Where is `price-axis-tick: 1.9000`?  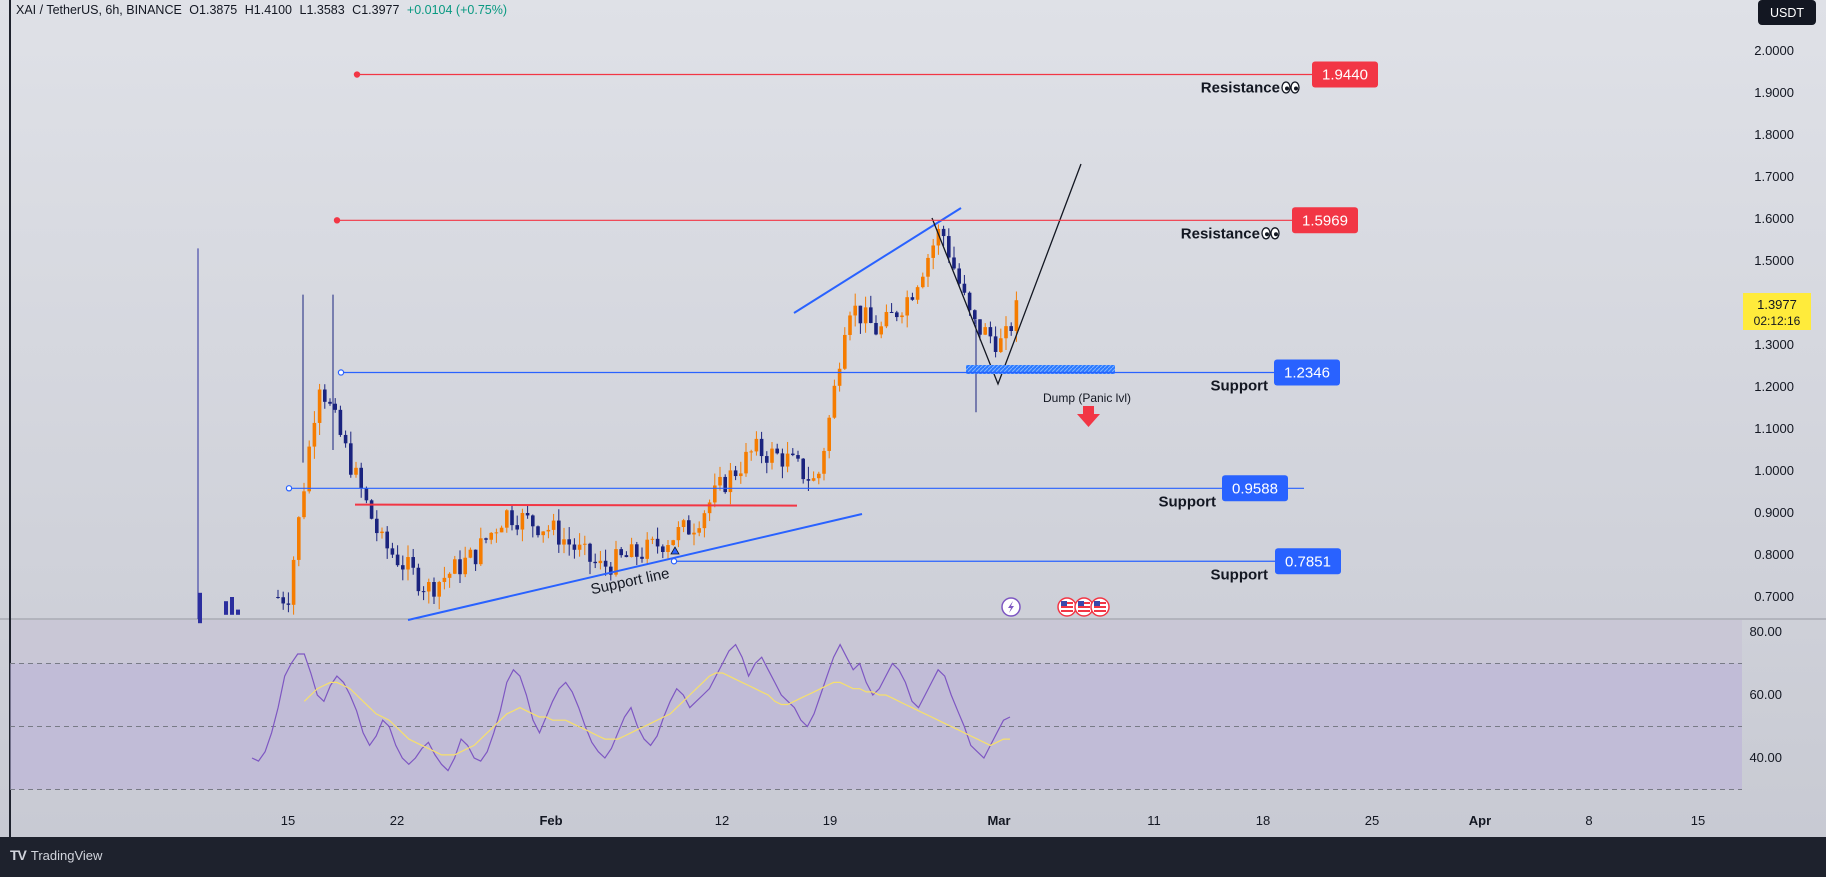
price-axis-tick: 1.9000 is located at coordinates (1774, 92).